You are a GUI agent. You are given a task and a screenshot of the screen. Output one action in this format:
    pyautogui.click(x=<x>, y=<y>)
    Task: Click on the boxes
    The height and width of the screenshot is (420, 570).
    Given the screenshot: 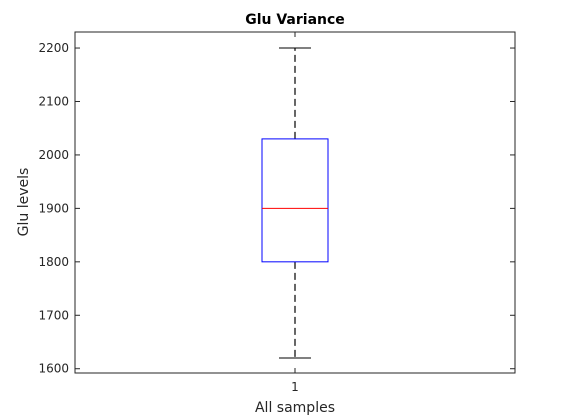 What is the action you would take?
    pyautogui.click(x=295, y=203)
    